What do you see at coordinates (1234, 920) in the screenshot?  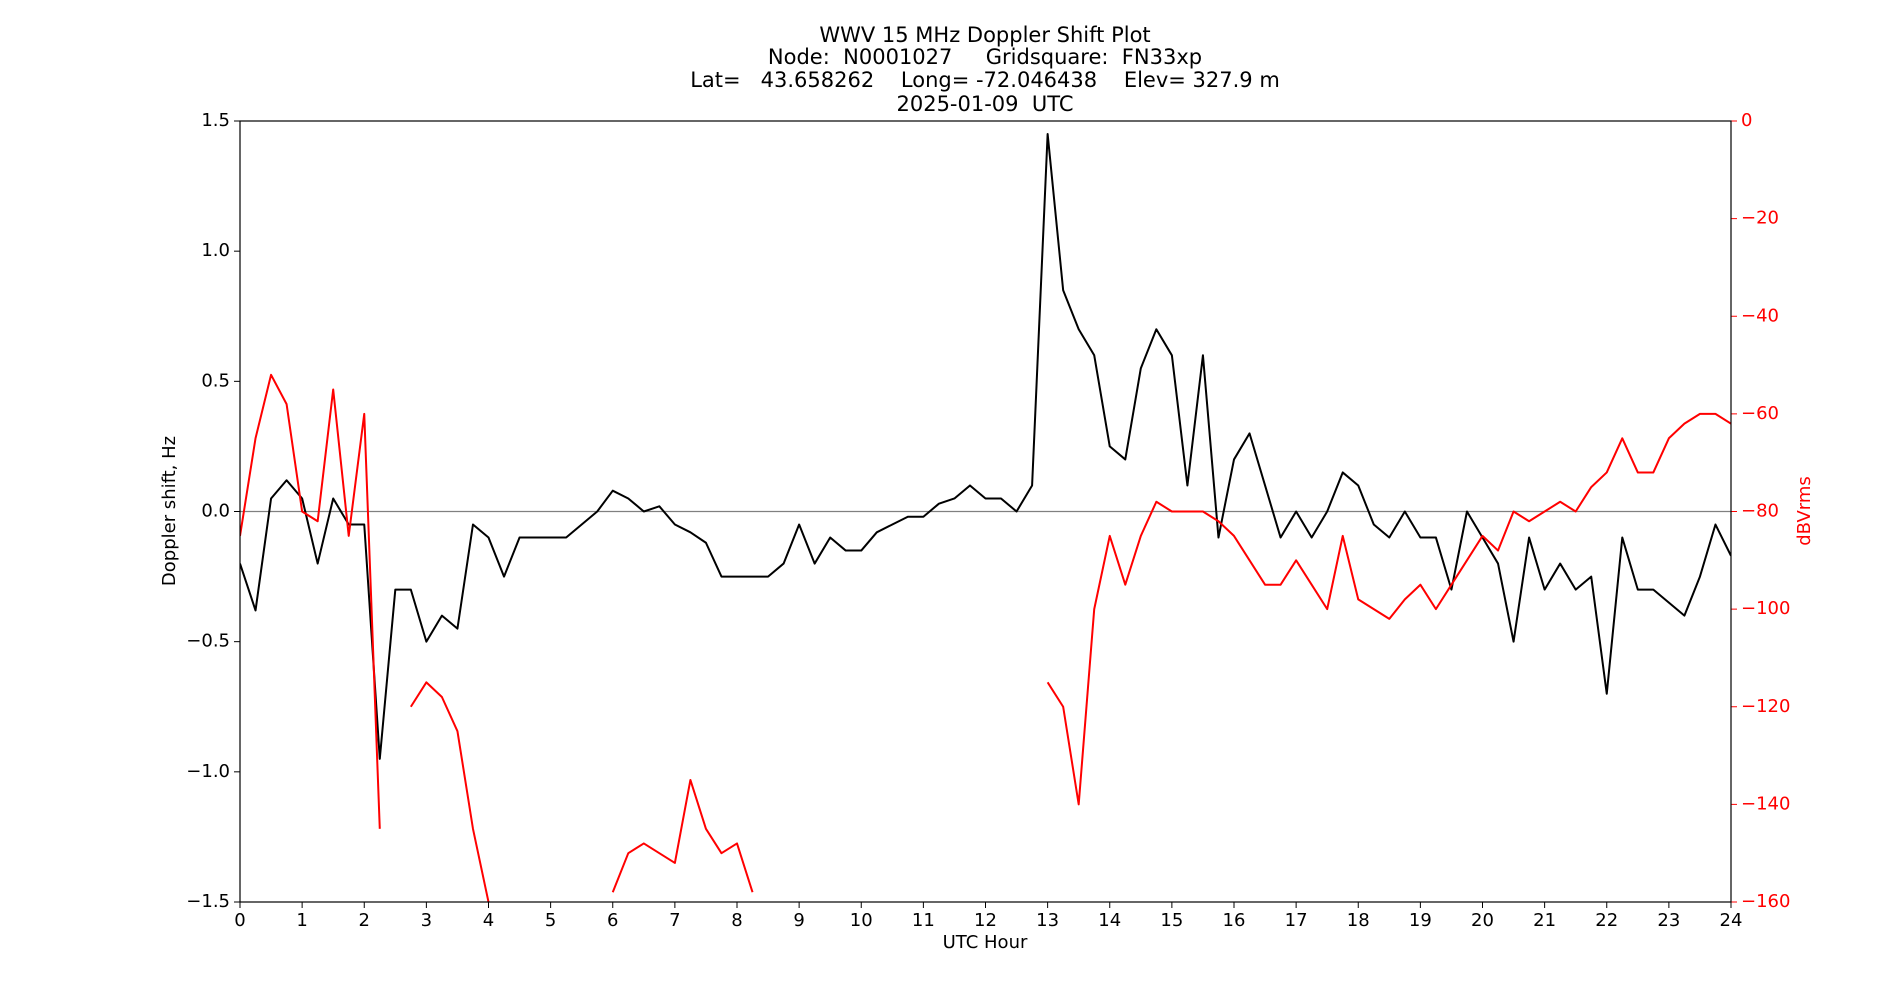 I see `x-tick-label: 16` at bounding box center [1234, 920].